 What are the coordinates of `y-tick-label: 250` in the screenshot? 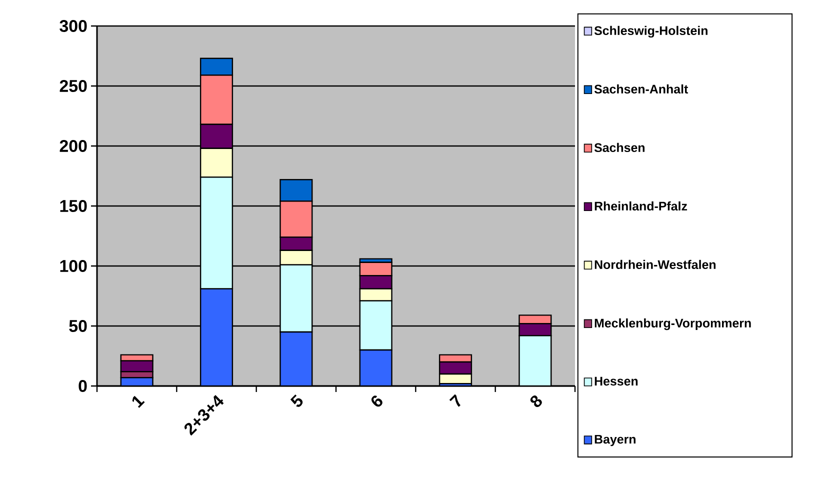 It's located at (73, 86).